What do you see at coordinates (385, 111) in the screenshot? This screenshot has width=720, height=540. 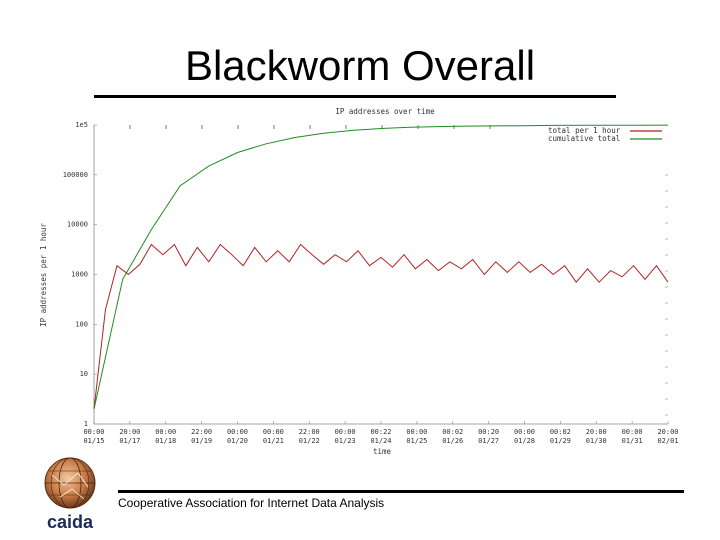 I see `chart-title: IP addresses over time` at bounding box center [385, 111].